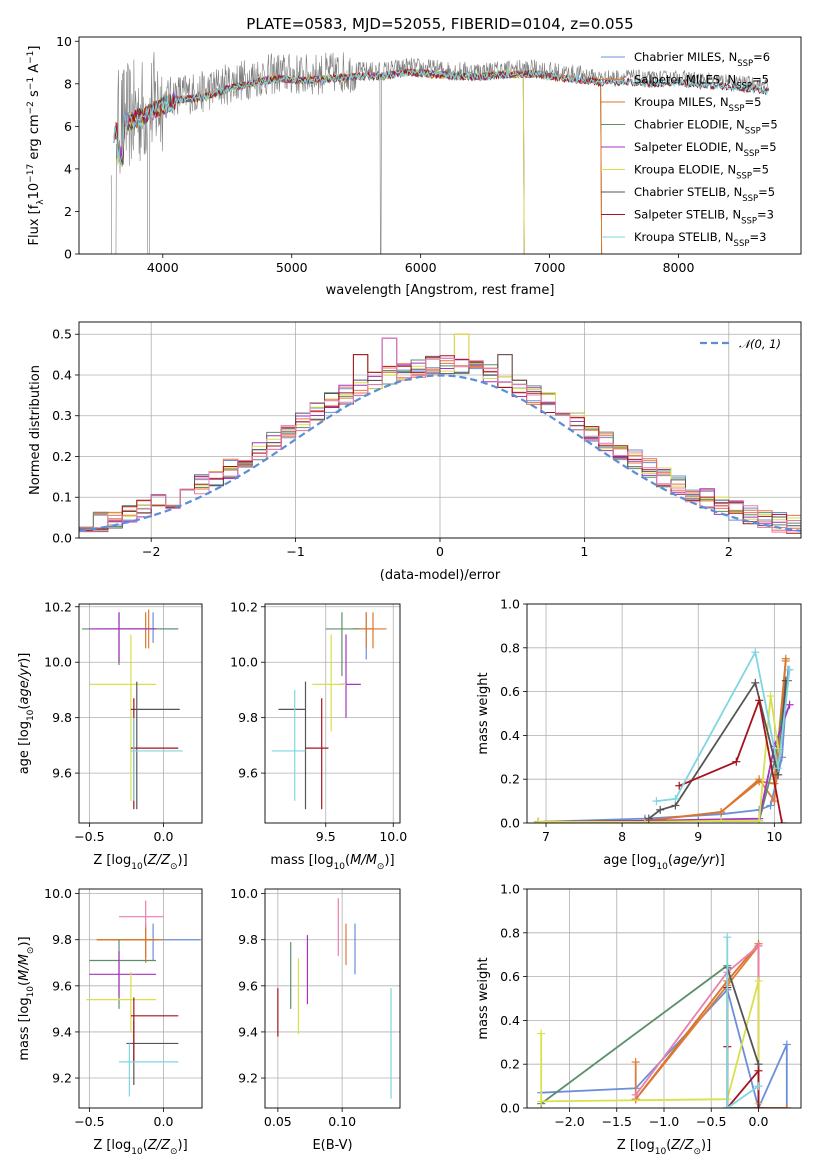  I want to click on x-tick-label: 0.05, so click(278, 1121).